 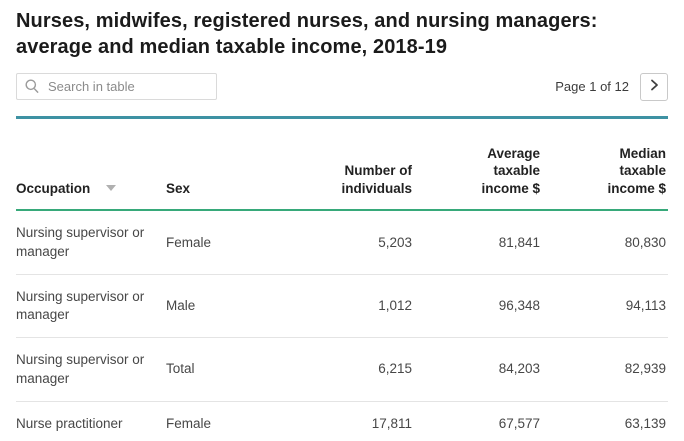 What do you see at coordinates (32, 86) in the screenshot?
I see `search-icon` at bounding box center [32, 86].